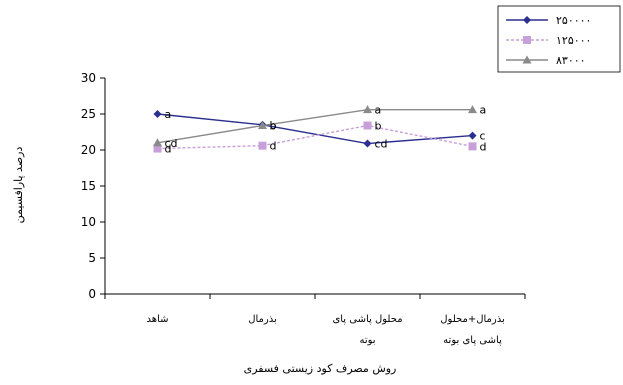  I want to click on series-1: a b cd c, so click(319, 129).